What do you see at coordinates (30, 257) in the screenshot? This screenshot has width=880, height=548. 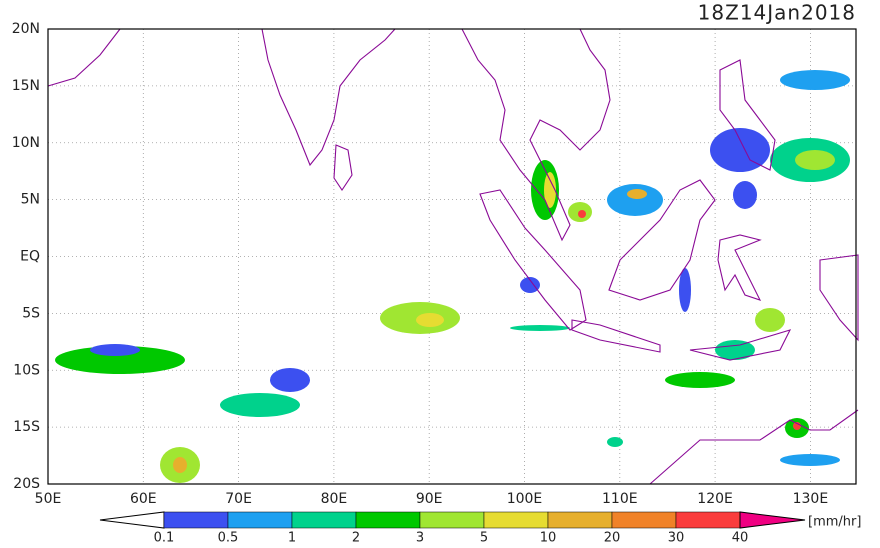 I see `lat-label: EQ` at bounding box center [30, 257].